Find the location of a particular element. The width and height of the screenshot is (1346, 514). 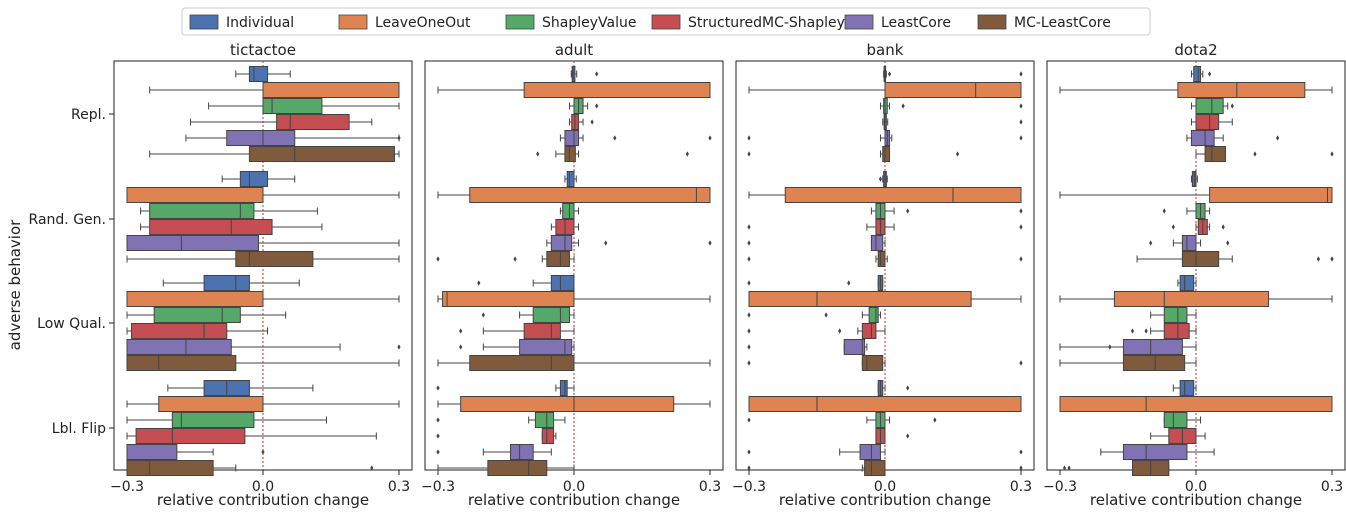

y-tick-label: Low Qual. is located at coordinates (71, 324).